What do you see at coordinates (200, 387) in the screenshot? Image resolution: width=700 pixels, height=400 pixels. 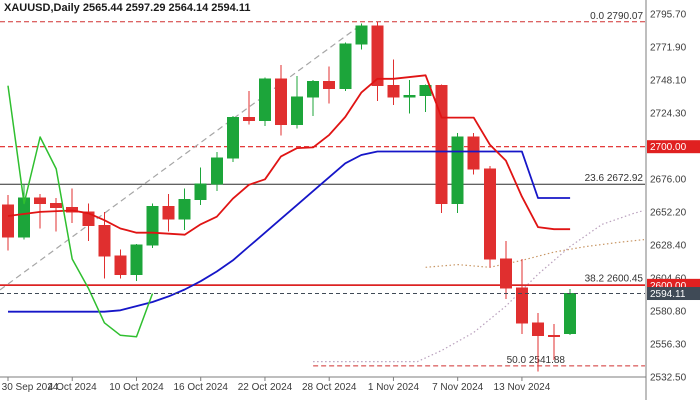 I see `svg-text: 16 Oct 2024` at bounding box center [200, 387].